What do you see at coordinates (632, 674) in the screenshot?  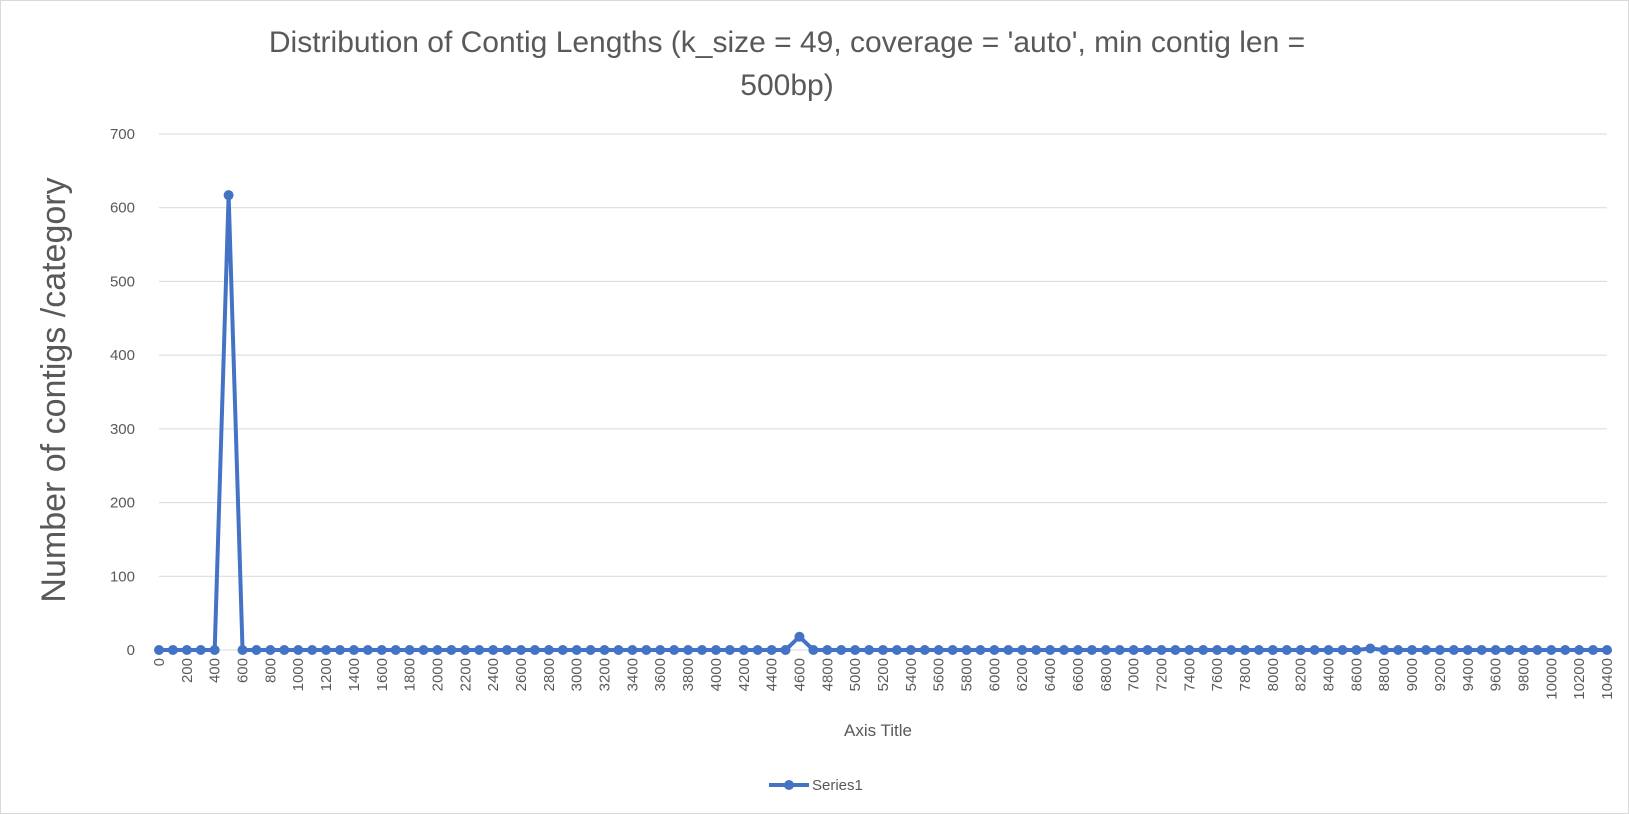 I see `x-tick-label-3400: 3400` at bounding box center [632, 674].